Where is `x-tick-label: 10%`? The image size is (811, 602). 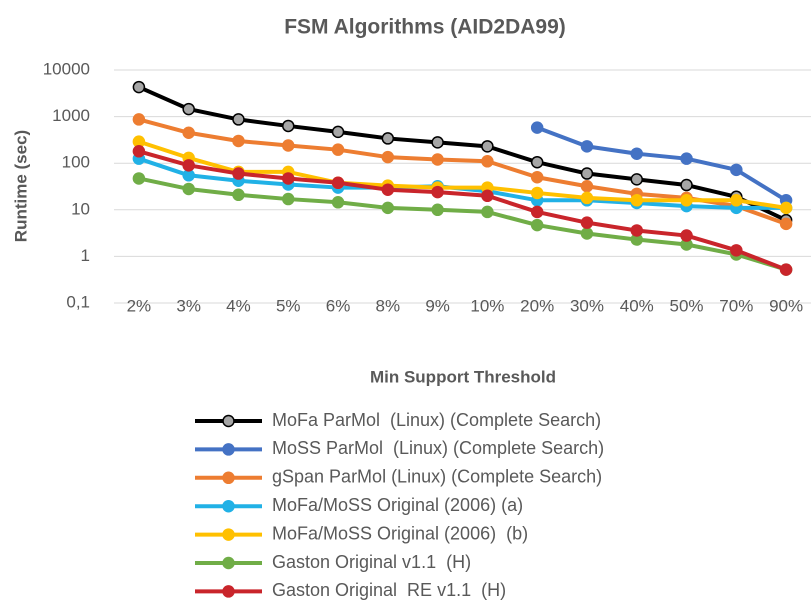 x-tick-label: 10% is located at coordinates (487, 305).